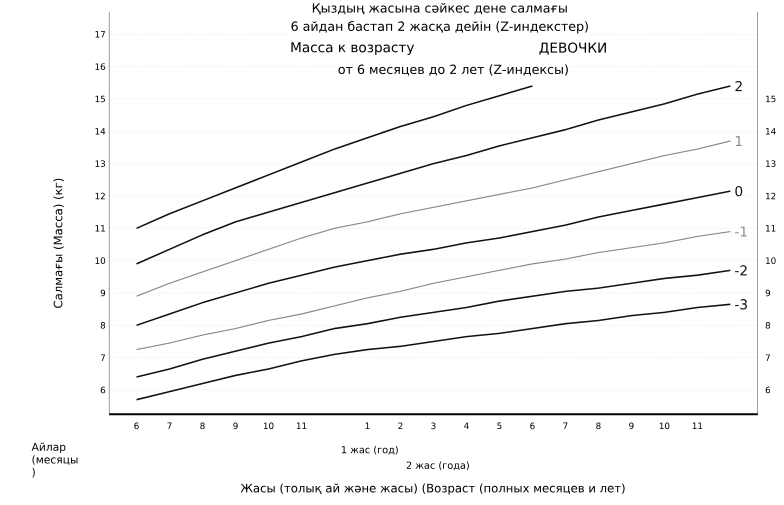 The image size is (784, 505). What do you see at coordinates (432, 489) in the screenshot?
I see `x-axis-title: Жасы (толық ай және жасы) (Возраст (полных месяцев и лет)` at bounding box center [432, 489].